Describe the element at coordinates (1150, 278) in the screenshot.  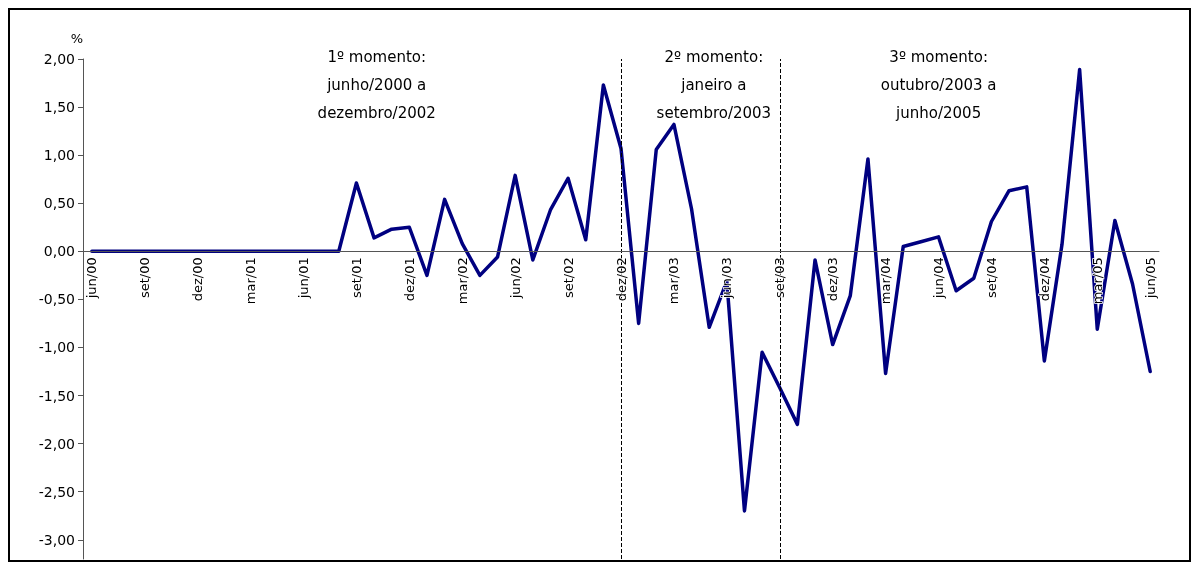
I see `x-tick-label: jun/05` at that location.